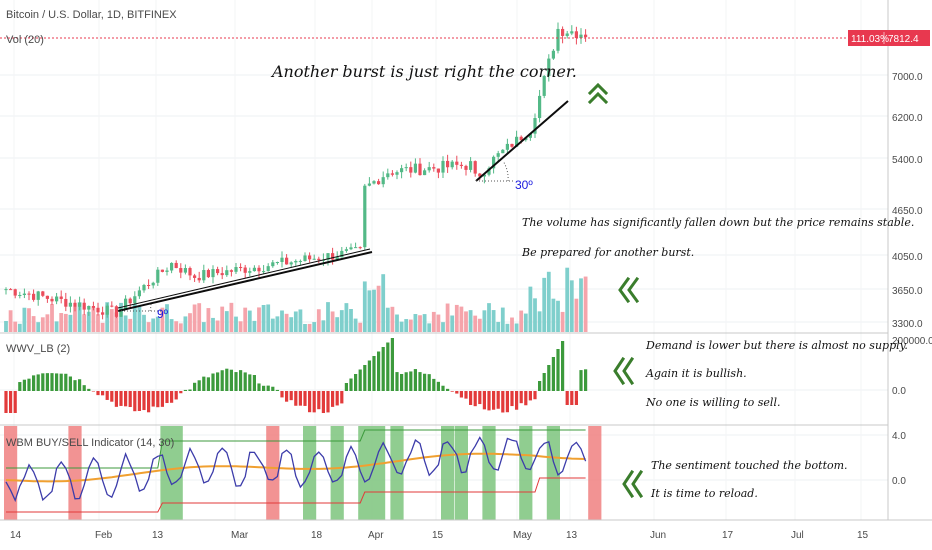 The image size is (932, 550). Describe the element at coordinates (658, 535) in the screenshot. I see `time-tick: Jun` at that location.